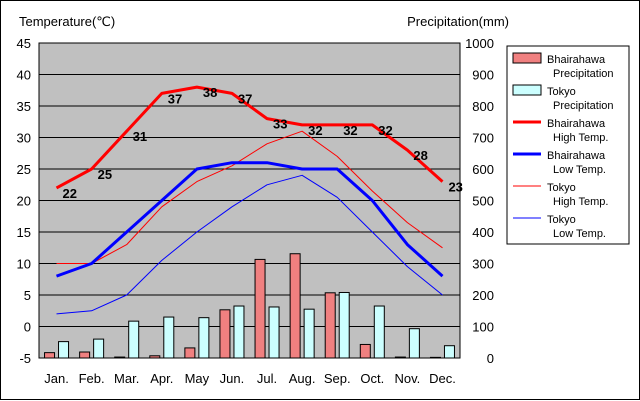  I want to click on right-tick-label: 1000, so click(479, 43).